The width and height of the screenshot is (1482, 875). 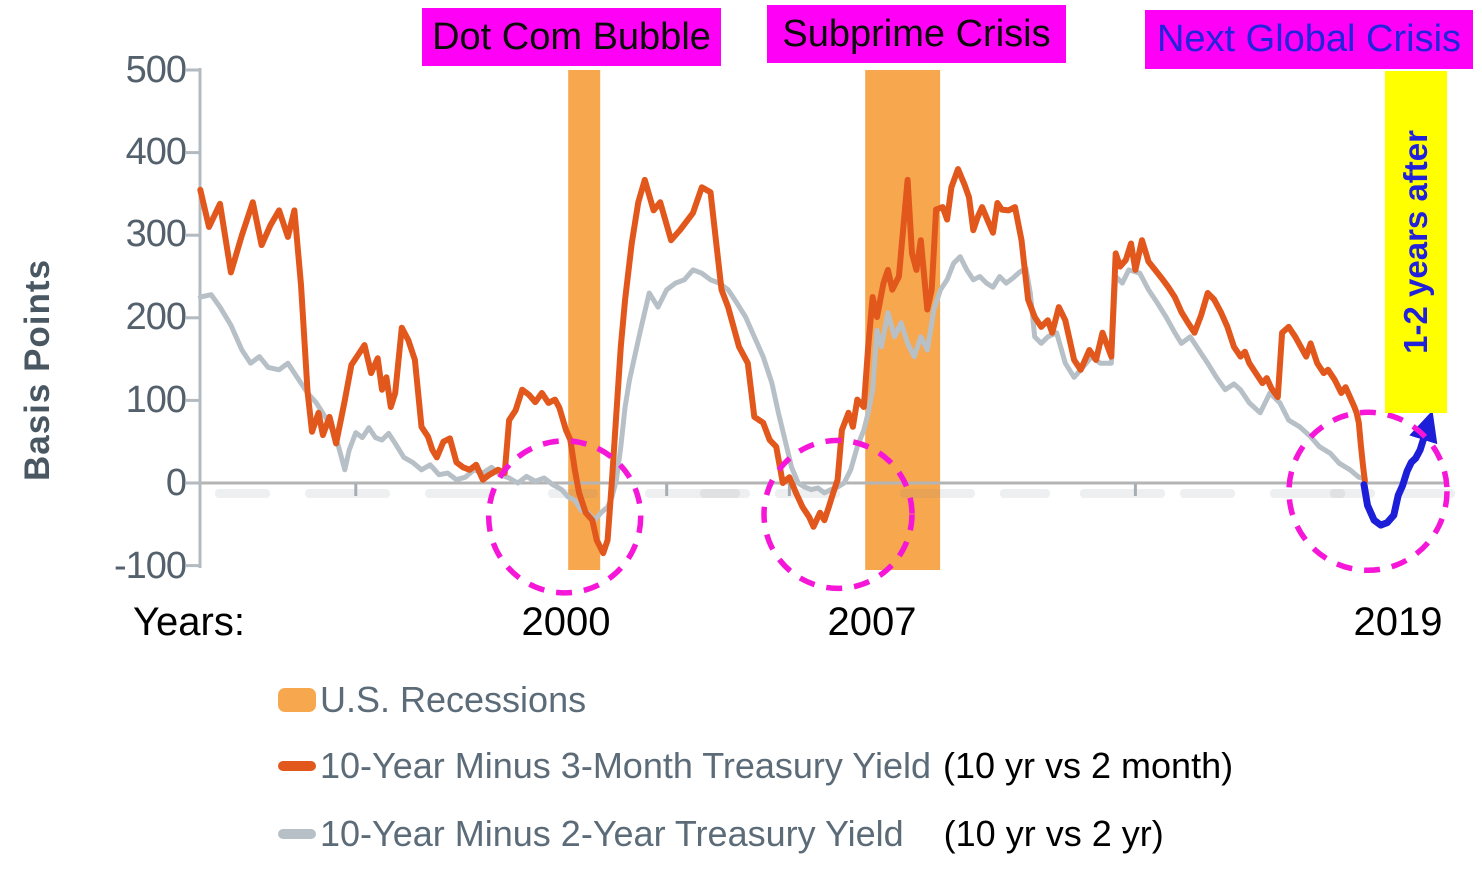 What do you see at coordinates (150, 566) in the screenshot?
I see `y-tick-neg100: -100` at bounding box center [150, 566].